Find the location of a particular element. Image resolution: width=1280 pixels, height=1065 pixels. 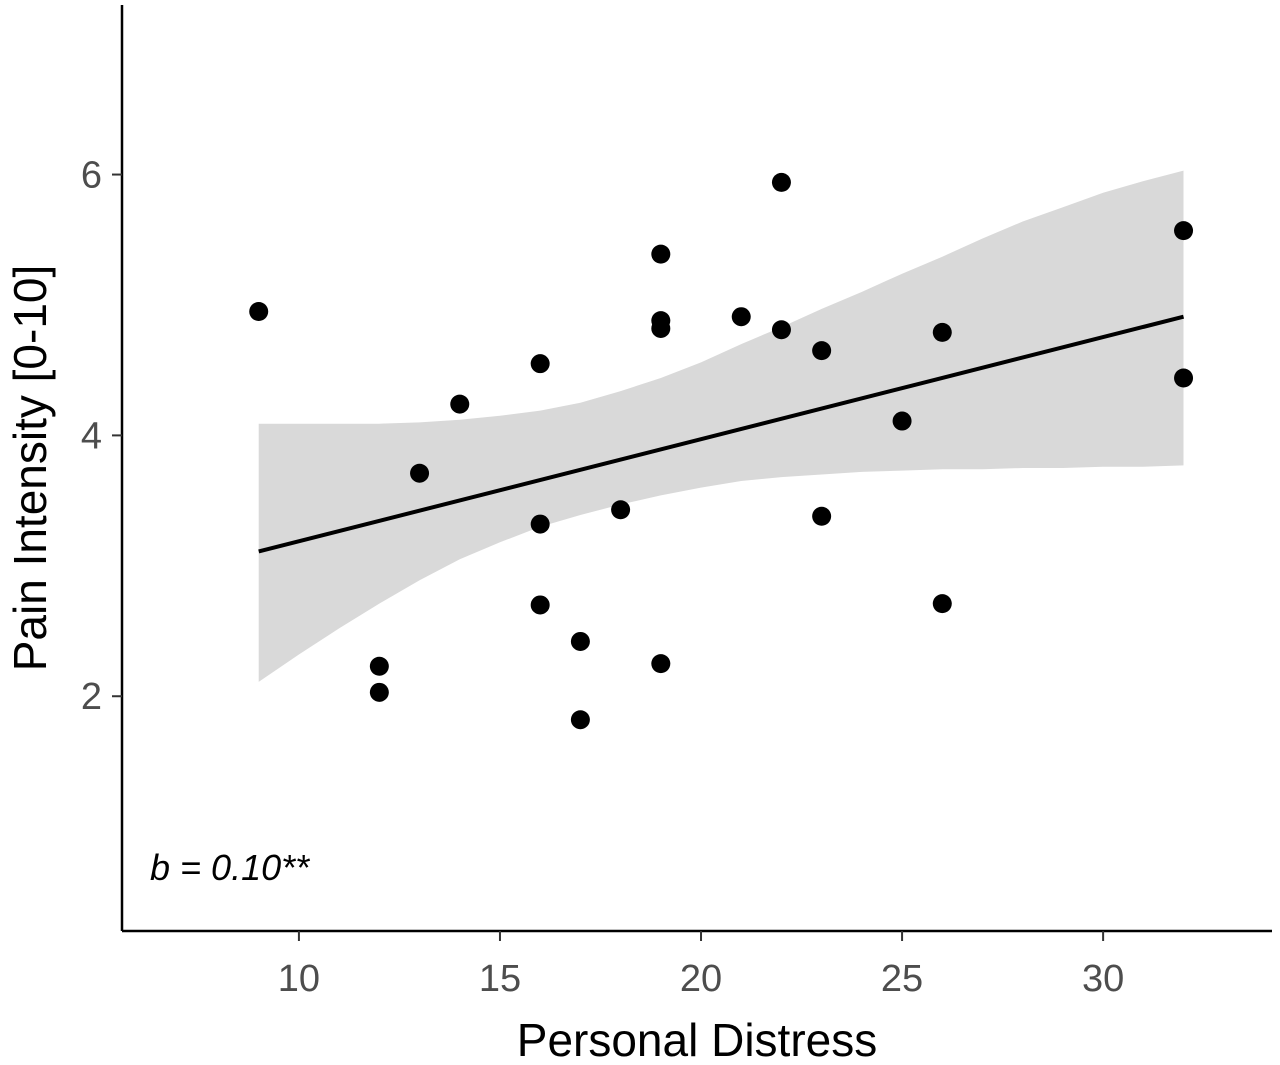

x-axis-ticks: 10 15 20 25 30 is located at coordinates (701, 965).